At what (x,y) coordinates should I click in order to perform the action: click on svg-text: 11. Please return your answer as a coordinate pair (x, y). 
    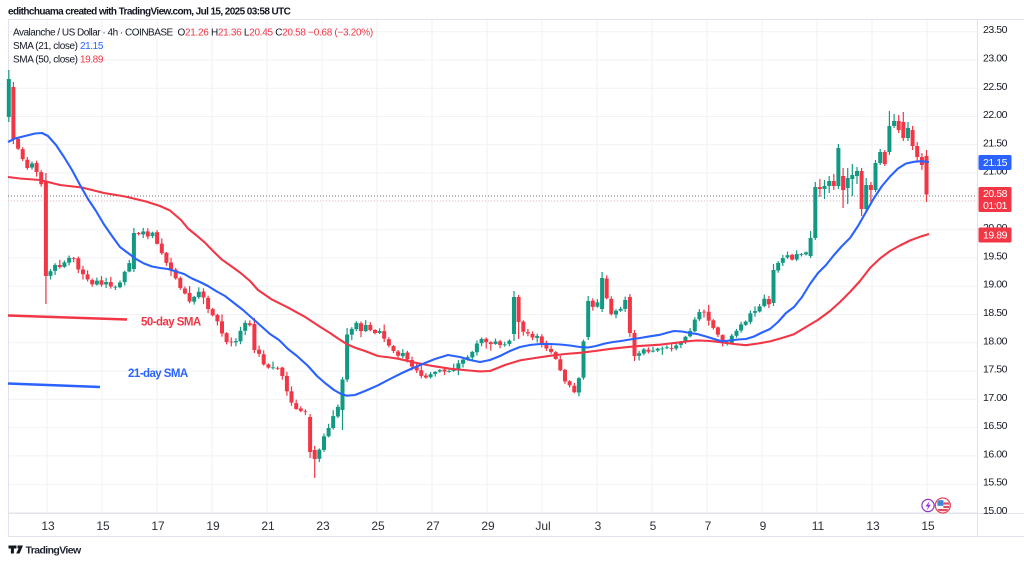
    Looking at the image, I should click on (818, 526).